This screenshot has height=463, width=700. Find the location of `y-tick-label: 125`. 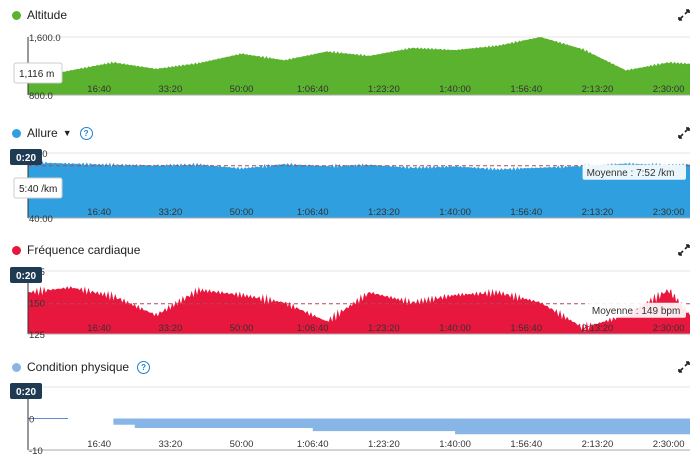

y-tick-label: 125 is located at coordinates (37, 335).